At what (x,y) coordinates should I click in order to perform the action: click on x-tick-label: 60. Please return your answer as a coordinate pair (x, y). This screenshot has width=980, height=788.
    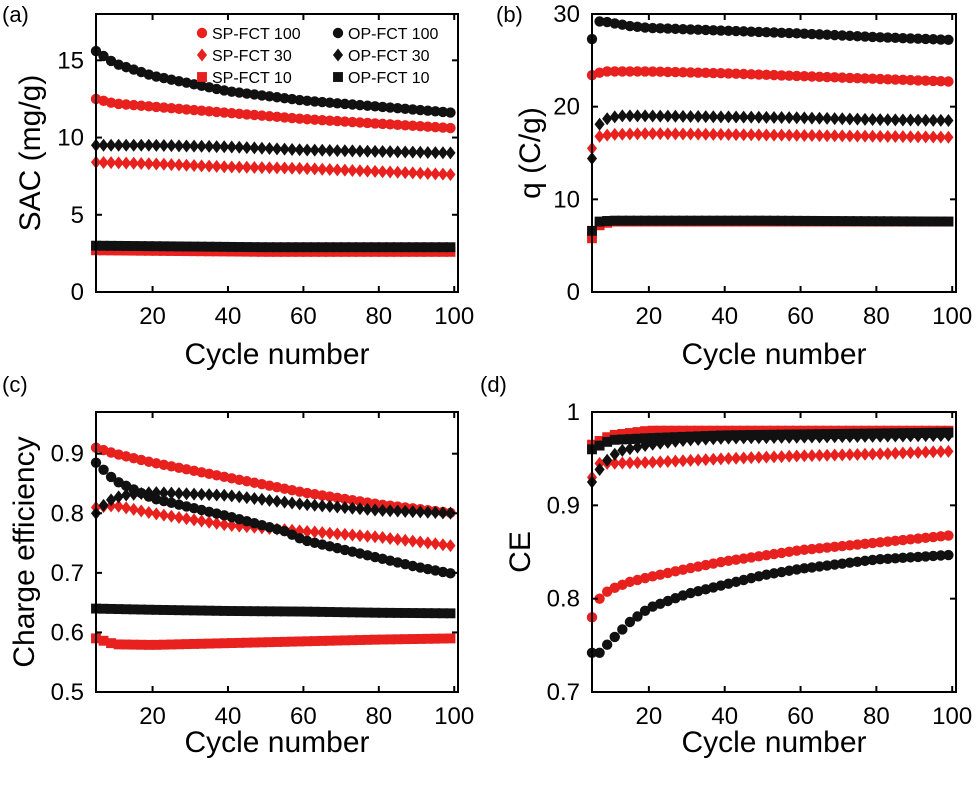
    Looking at the image, I should click on (800, 316).